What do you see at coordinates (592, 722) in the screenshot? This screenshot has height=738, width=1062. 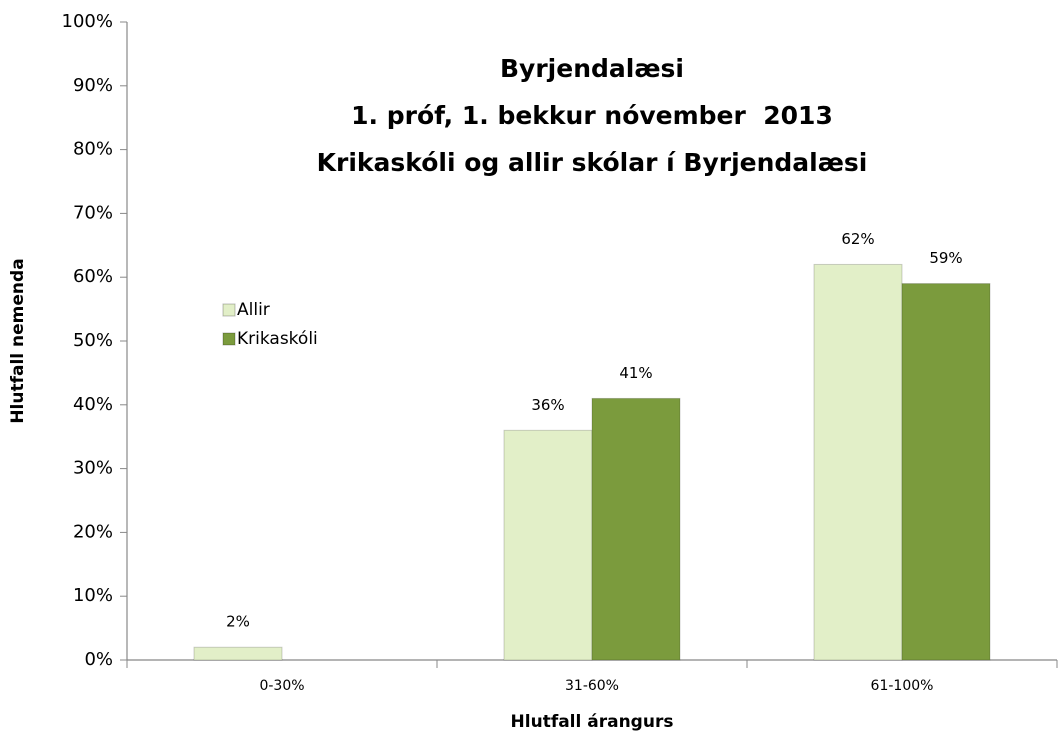 I see `x-axis-label: Hlutfall árangurs` at bounding box center [592, 722].